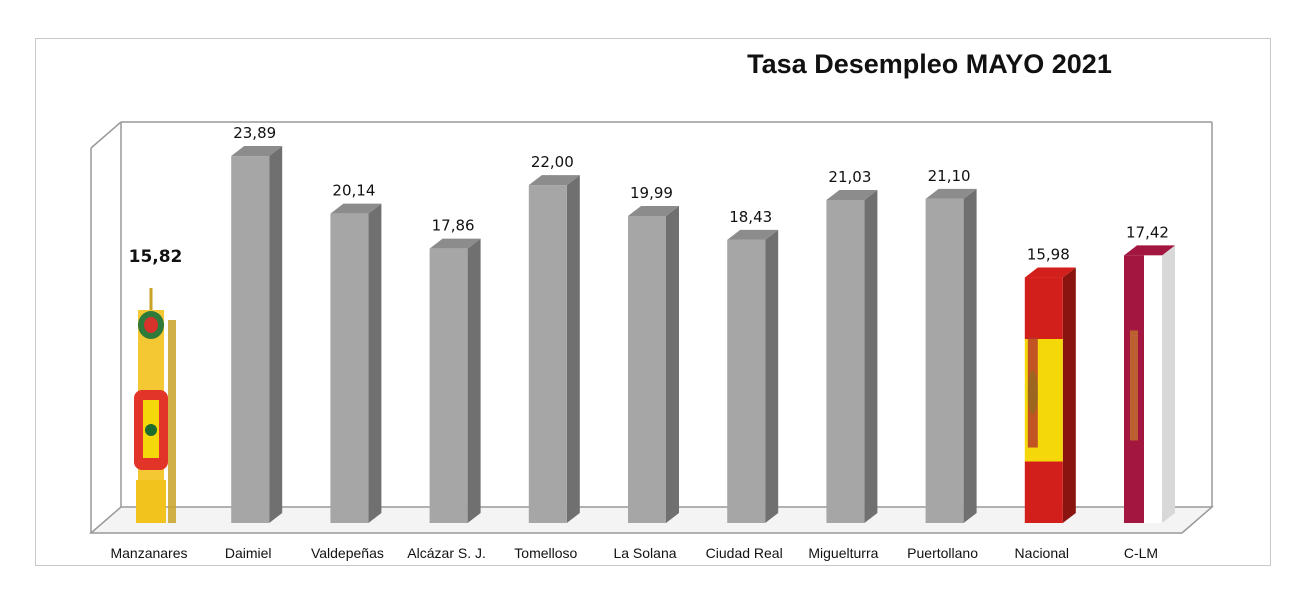  I want to click on category-label-puertollano: Puertollano, so click(942, 553).